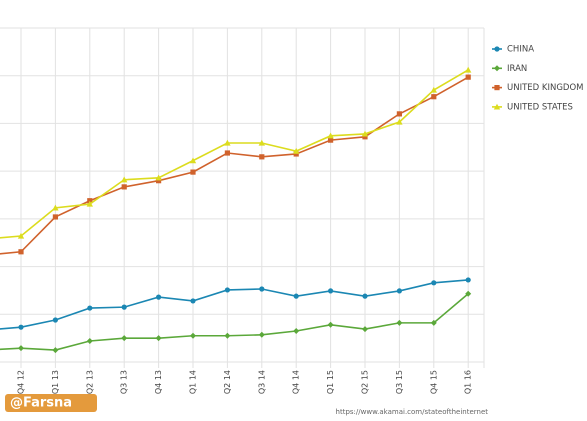  I want to click on legend-label: UNITED STATES, so click(540, 107).